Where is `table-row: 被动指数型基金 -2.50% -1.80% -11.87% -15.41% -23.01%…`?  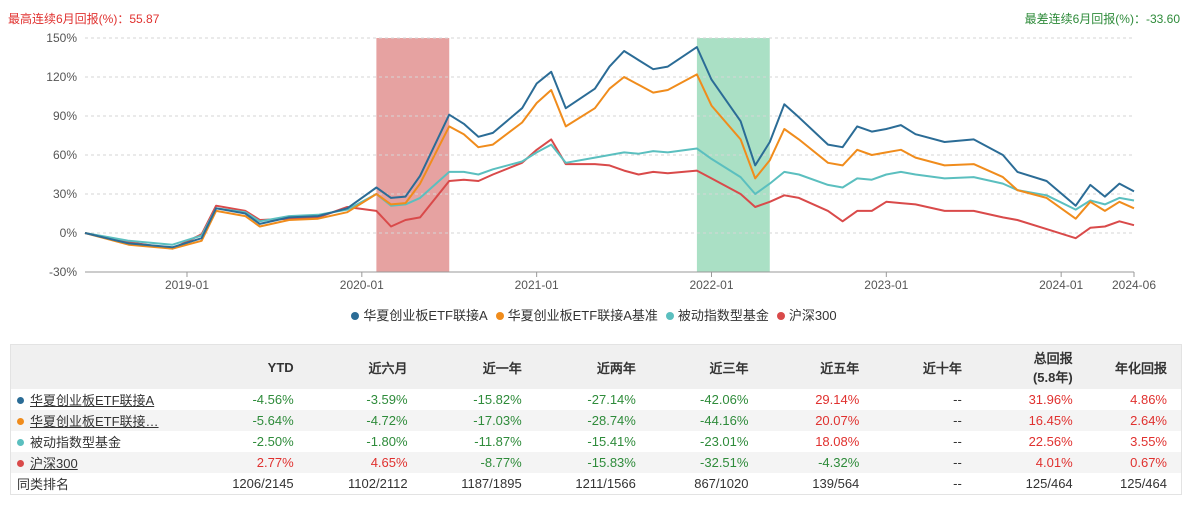 table-row: 被动指数型基金 -2.50% -1.80% -11.87% -15.41% -23.01%… is located at coordinates (596, 441).